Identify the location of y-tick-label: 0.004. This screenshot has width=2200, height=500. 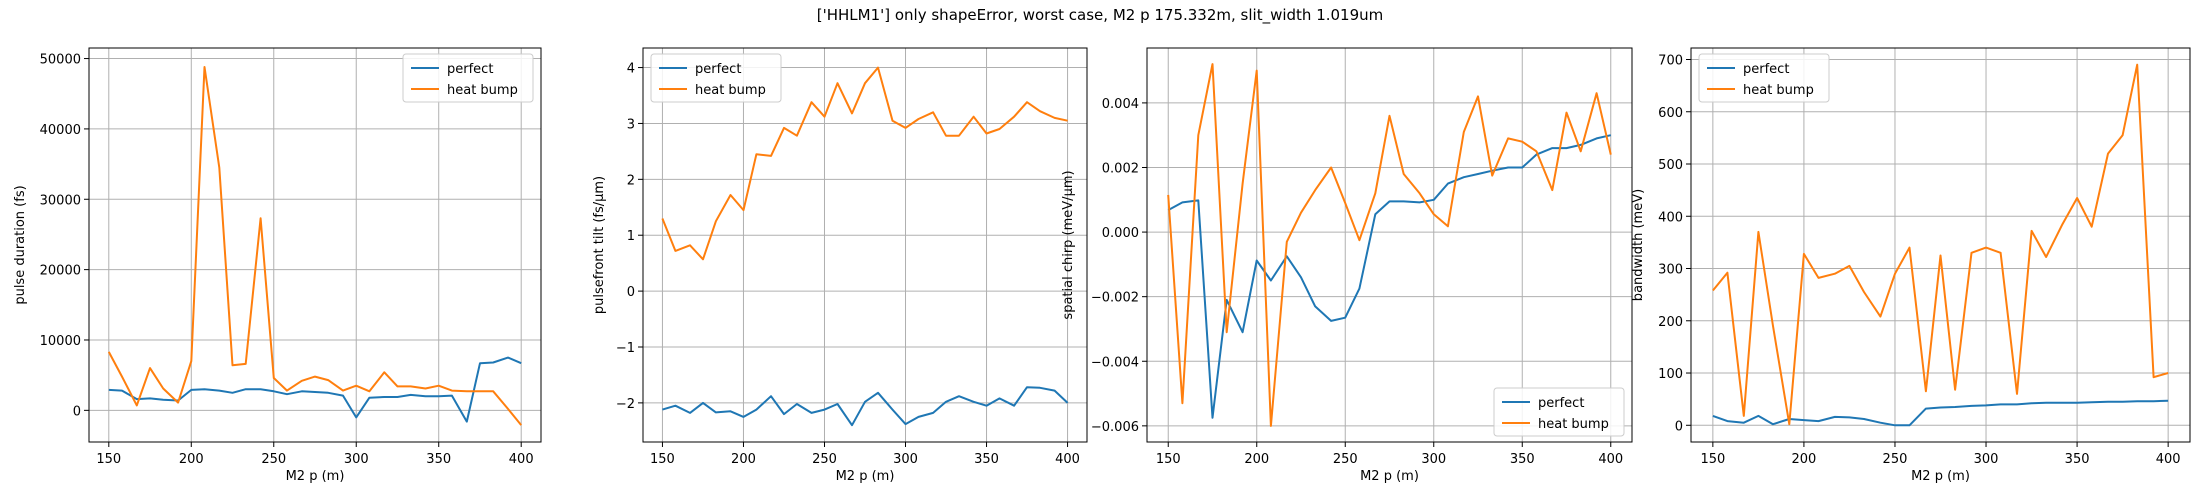
(1120, 104).